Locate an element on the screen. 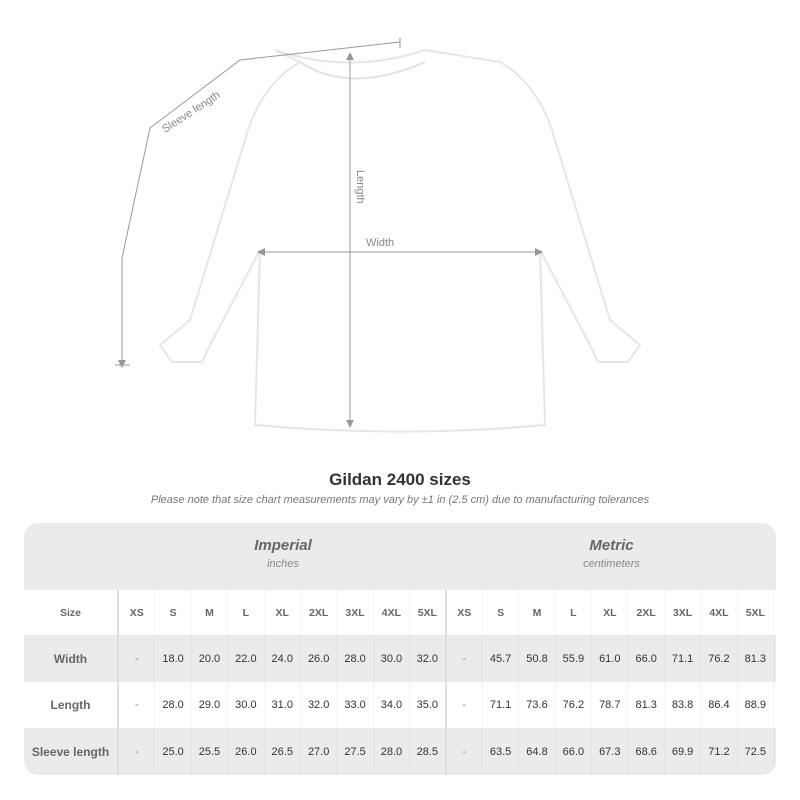  metric-value: 69.9 is located at coordinates (683, 751).